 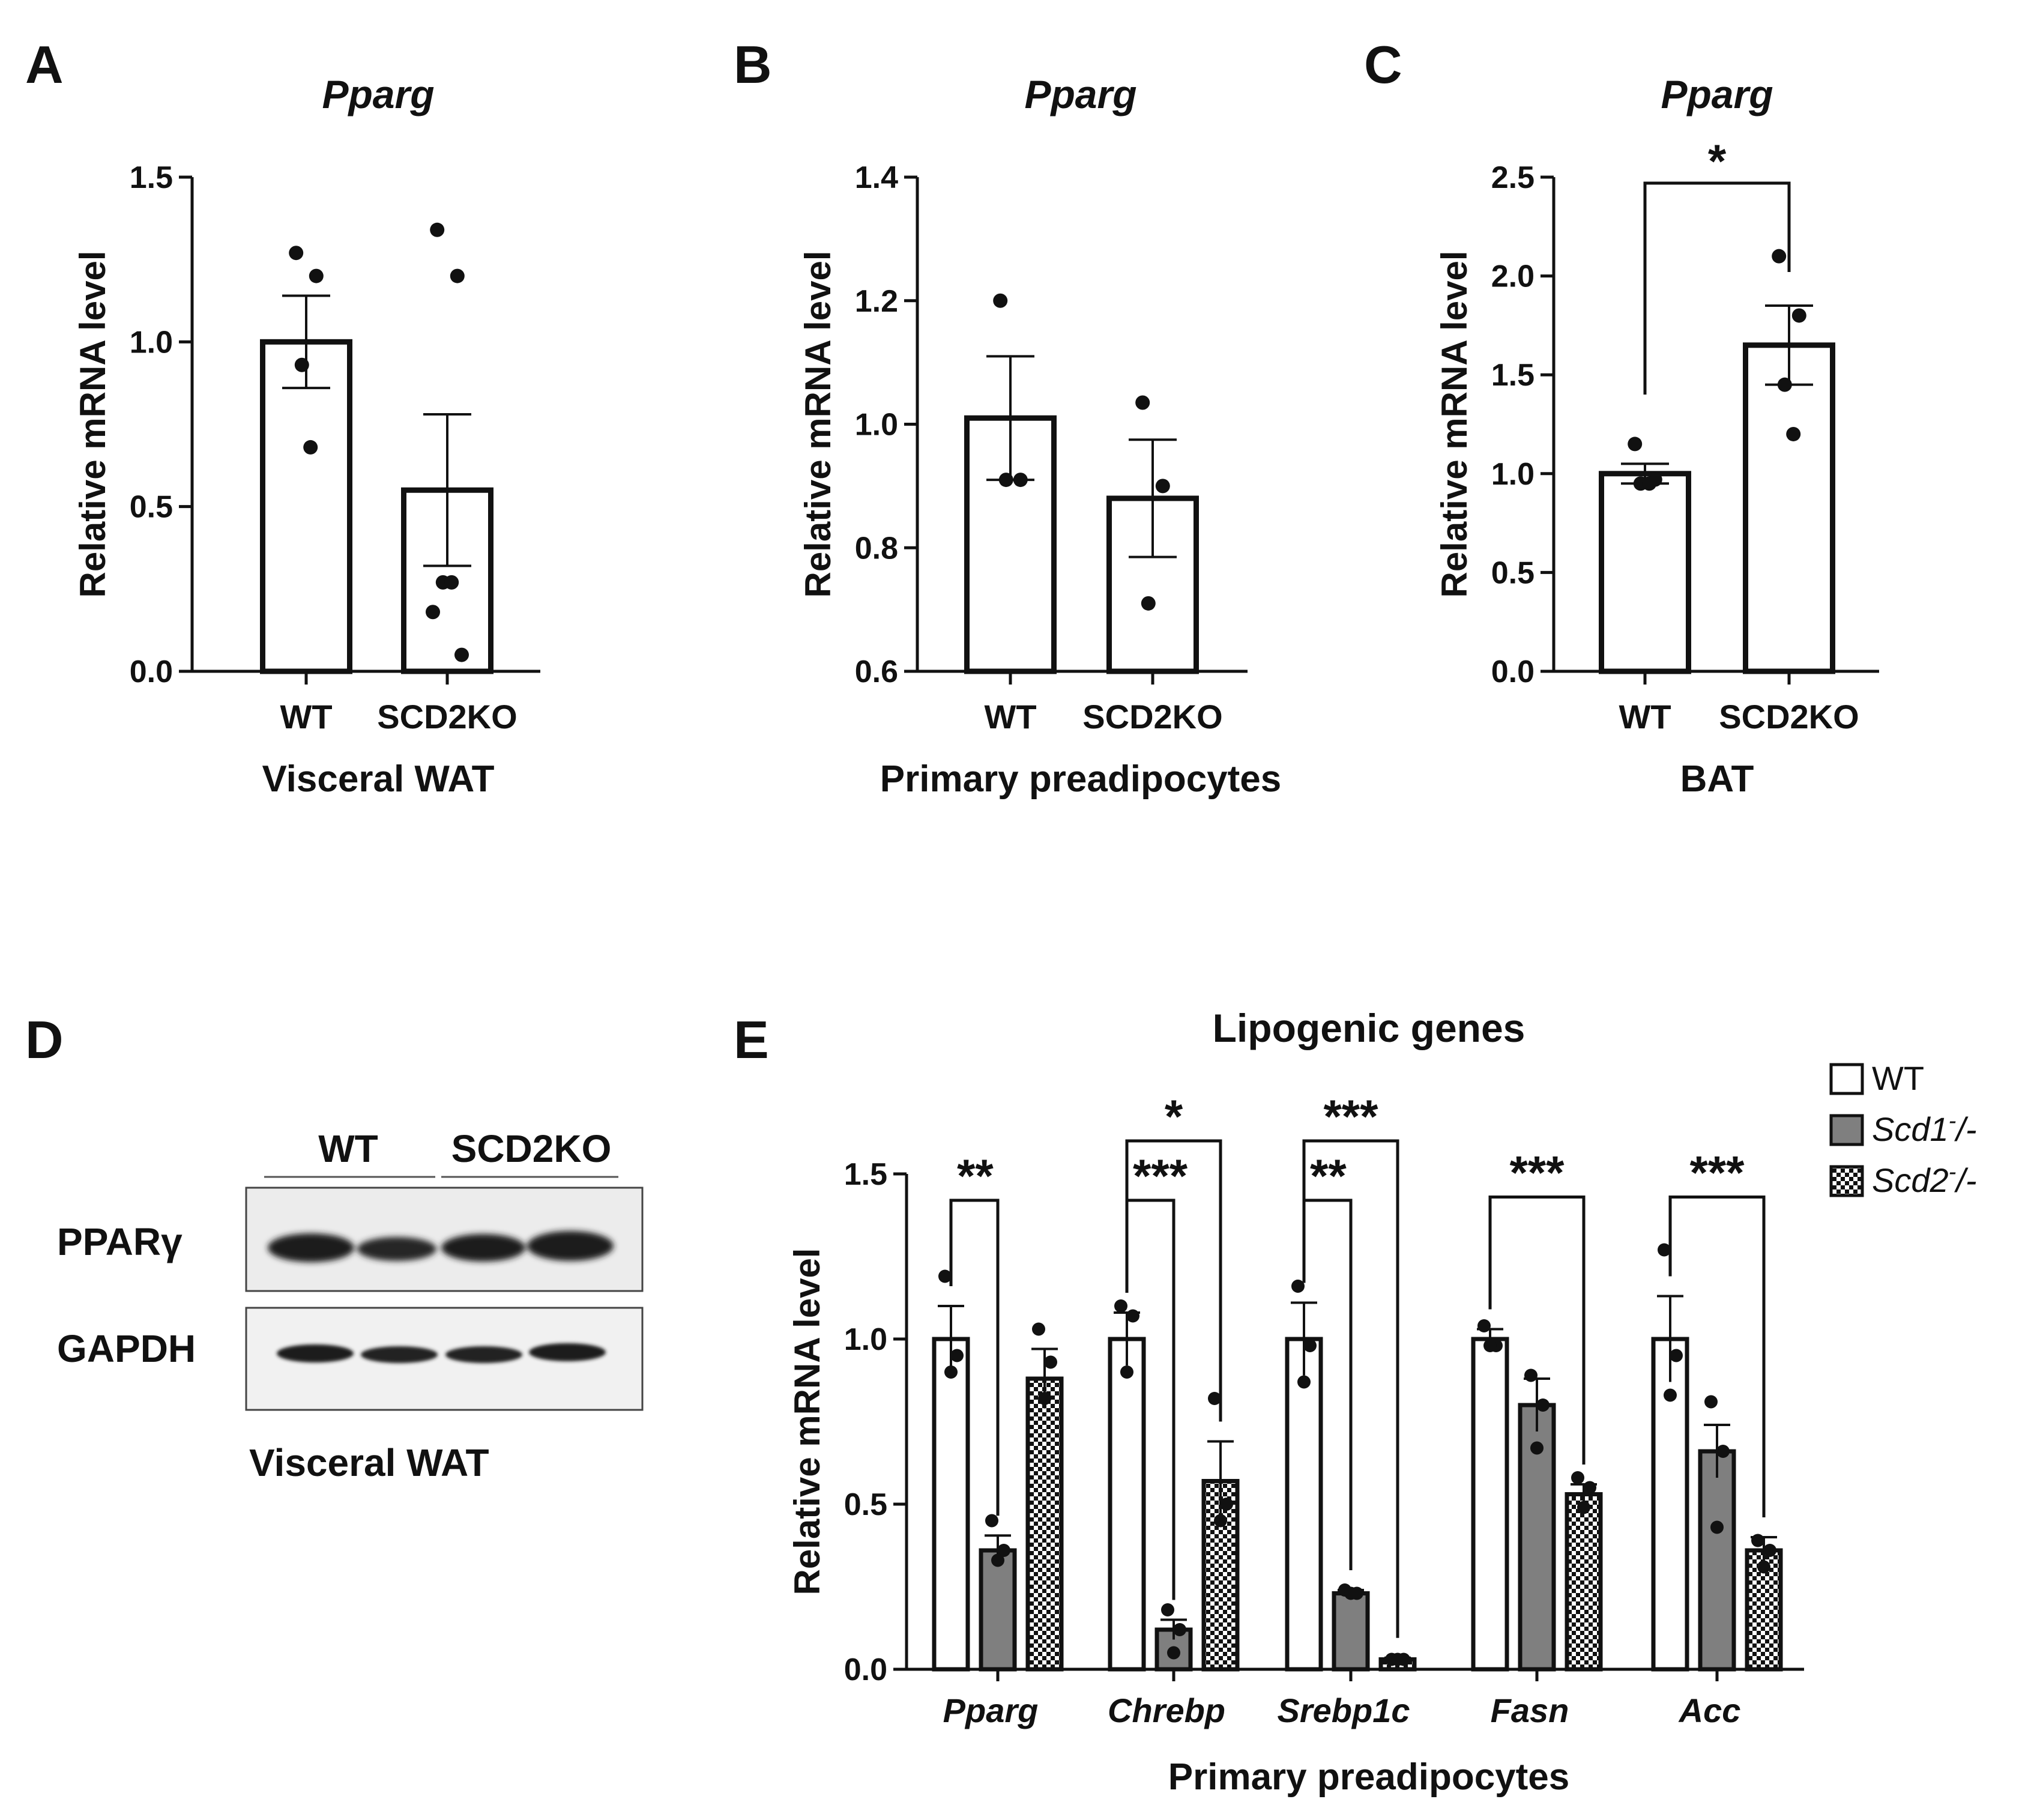 What do you see at coordinates (1910, 1129) in the screenshot?
I see `legend-label-base: Scd1` at bounding box center [1910, 1129].